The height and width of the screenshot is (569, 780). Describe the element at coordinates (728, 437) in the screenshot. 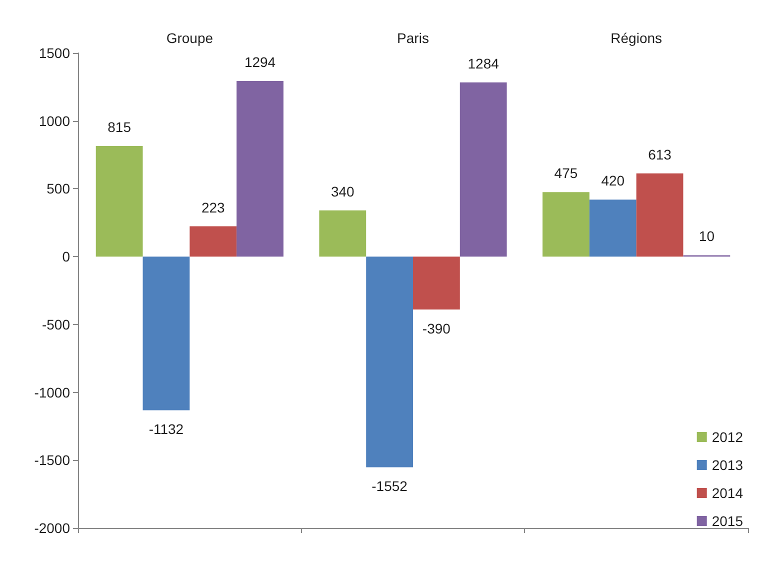

I see `legend-label: 2012` at that location.